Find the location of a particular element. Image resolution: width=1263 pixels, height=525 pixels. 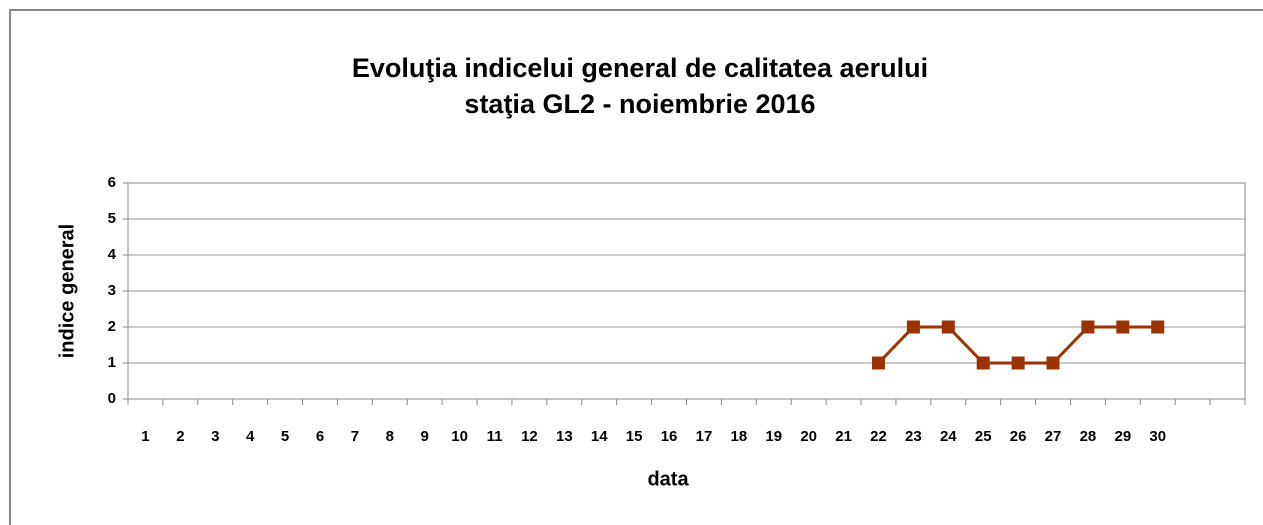

y-tick-label: 4 is located at coordinates (112, 254).